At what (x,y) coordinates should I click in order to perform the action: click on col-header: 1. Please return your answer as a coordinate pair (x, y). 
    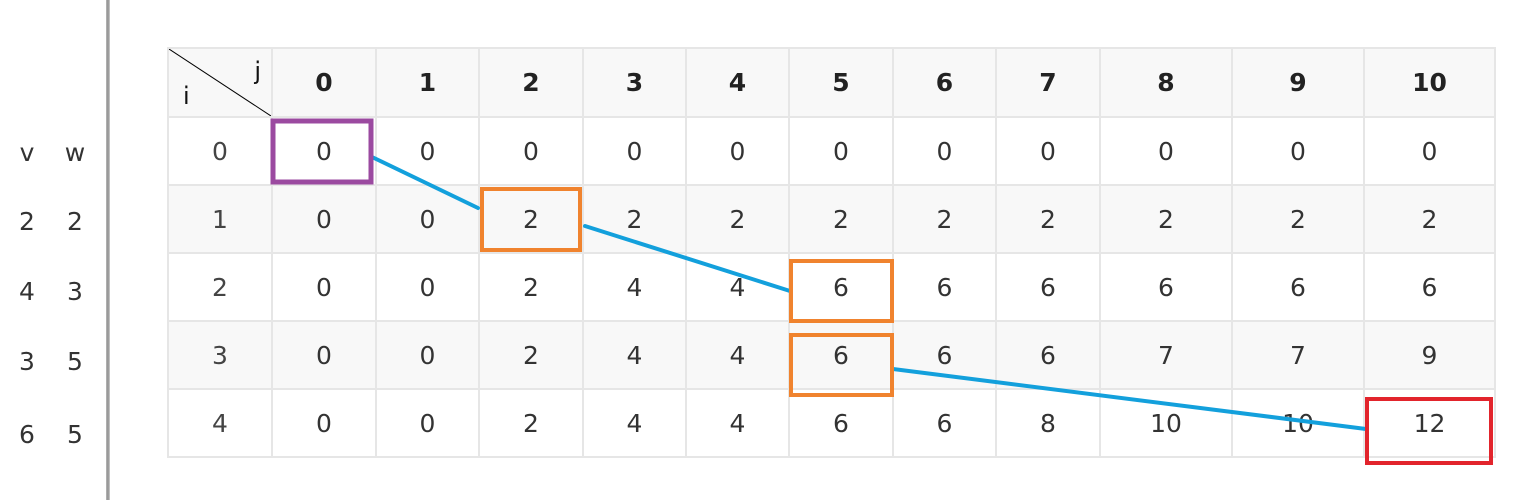
    Looking at the image, I should click on (427, 82).